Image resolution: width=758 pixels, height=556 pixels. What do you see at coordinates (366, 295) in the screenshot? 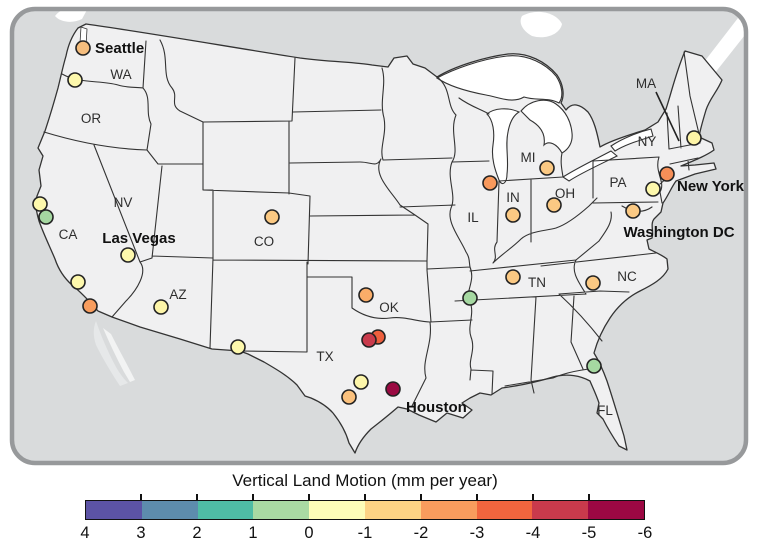
I see `station-dot-oklahoma-city` at bounding box center [366, 295].